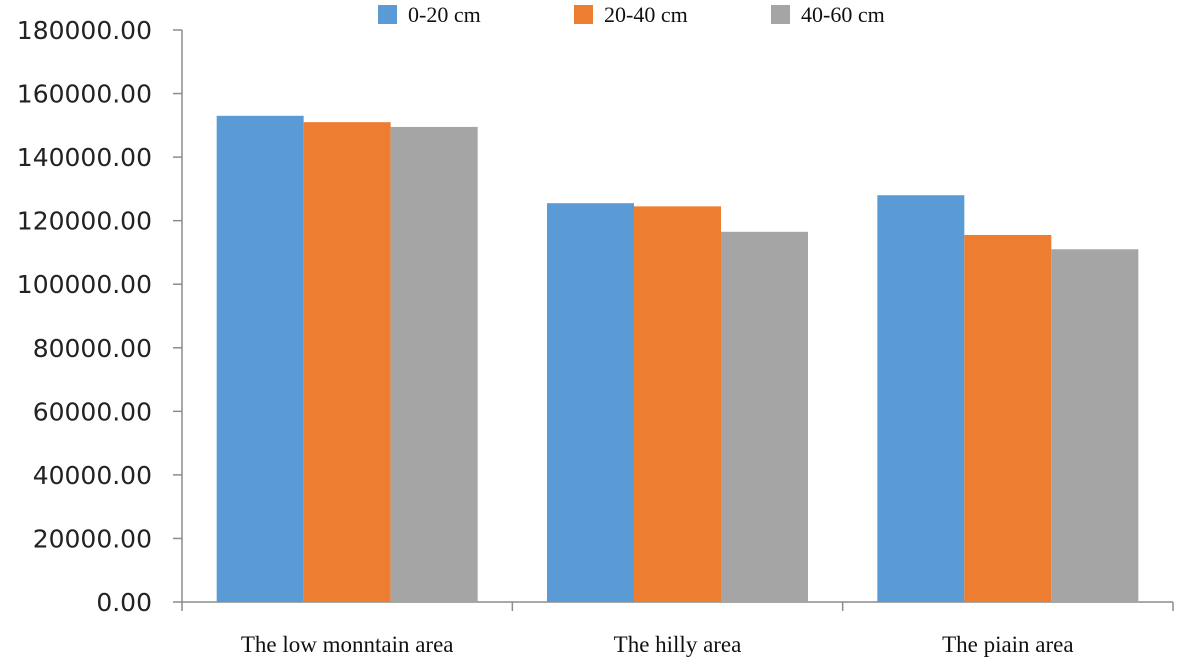 Image resolution: width=1179 pixels, height=665 pixels. I want to click on y-tick-label: 60000.00, so click(92, 411).